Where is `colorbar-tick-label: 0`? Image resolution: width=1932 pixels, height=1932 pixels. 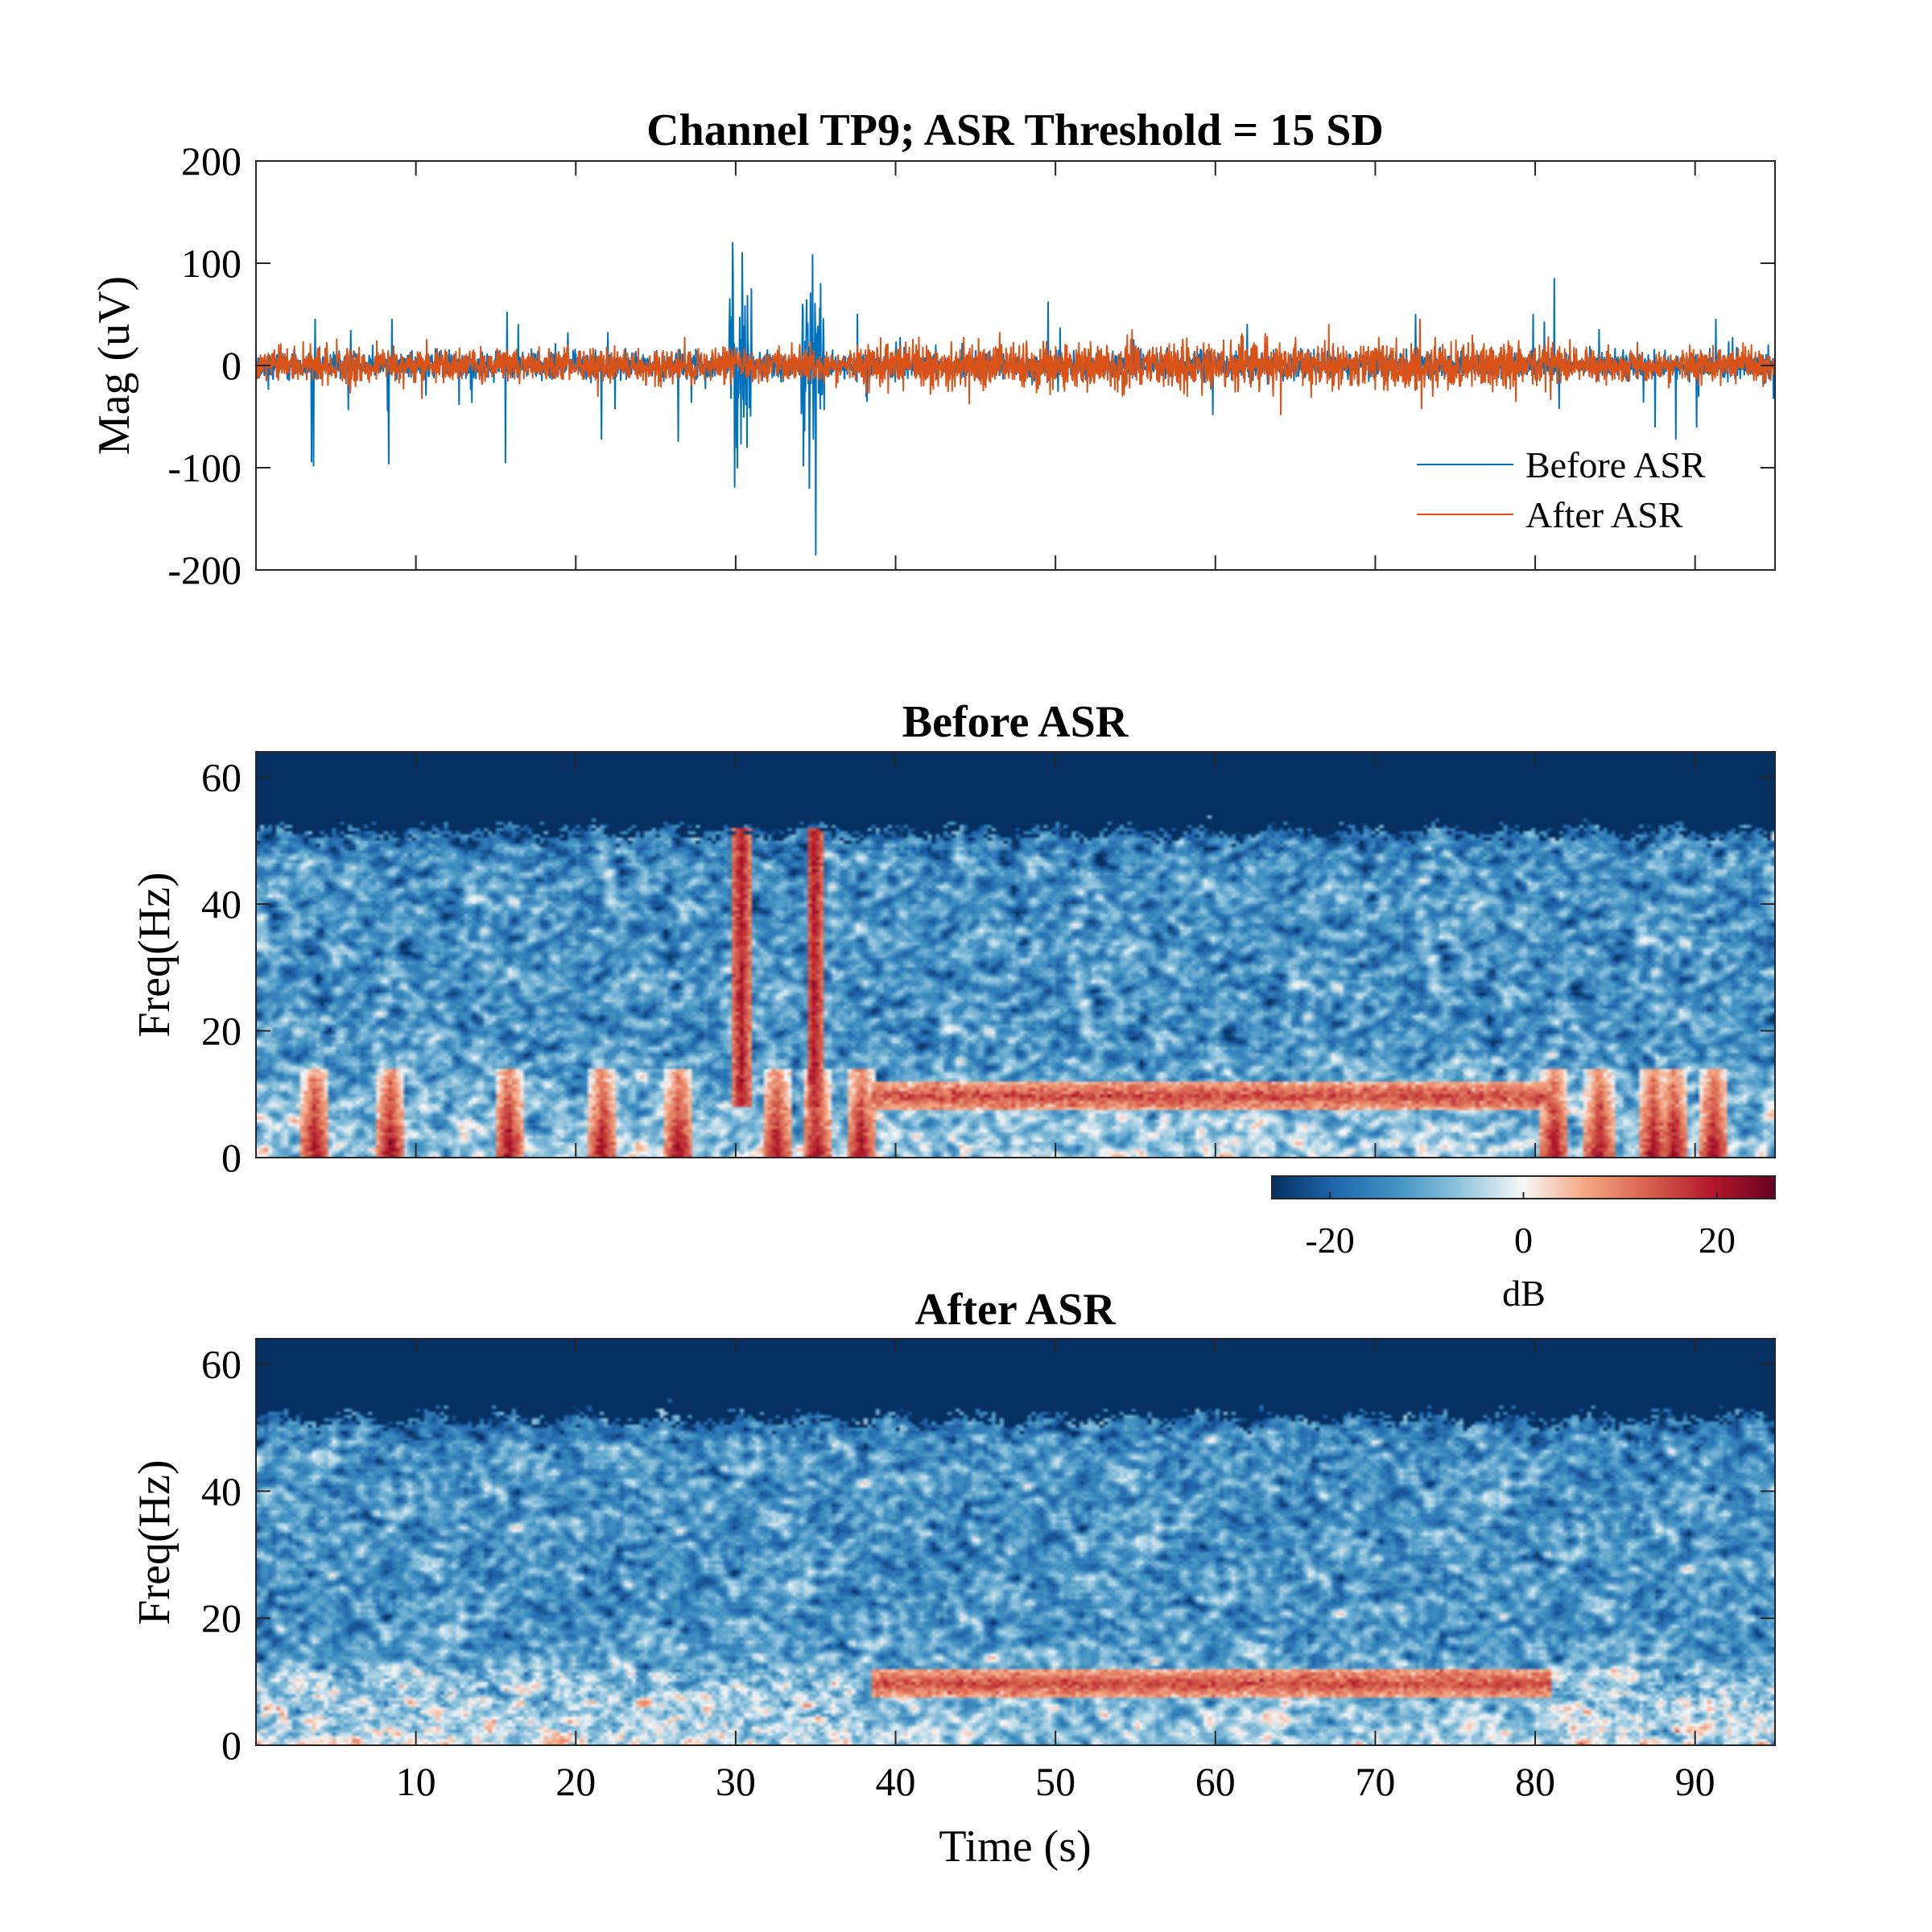 colorbar-tick-label: 0 is located at coordinates (1523, 1240).